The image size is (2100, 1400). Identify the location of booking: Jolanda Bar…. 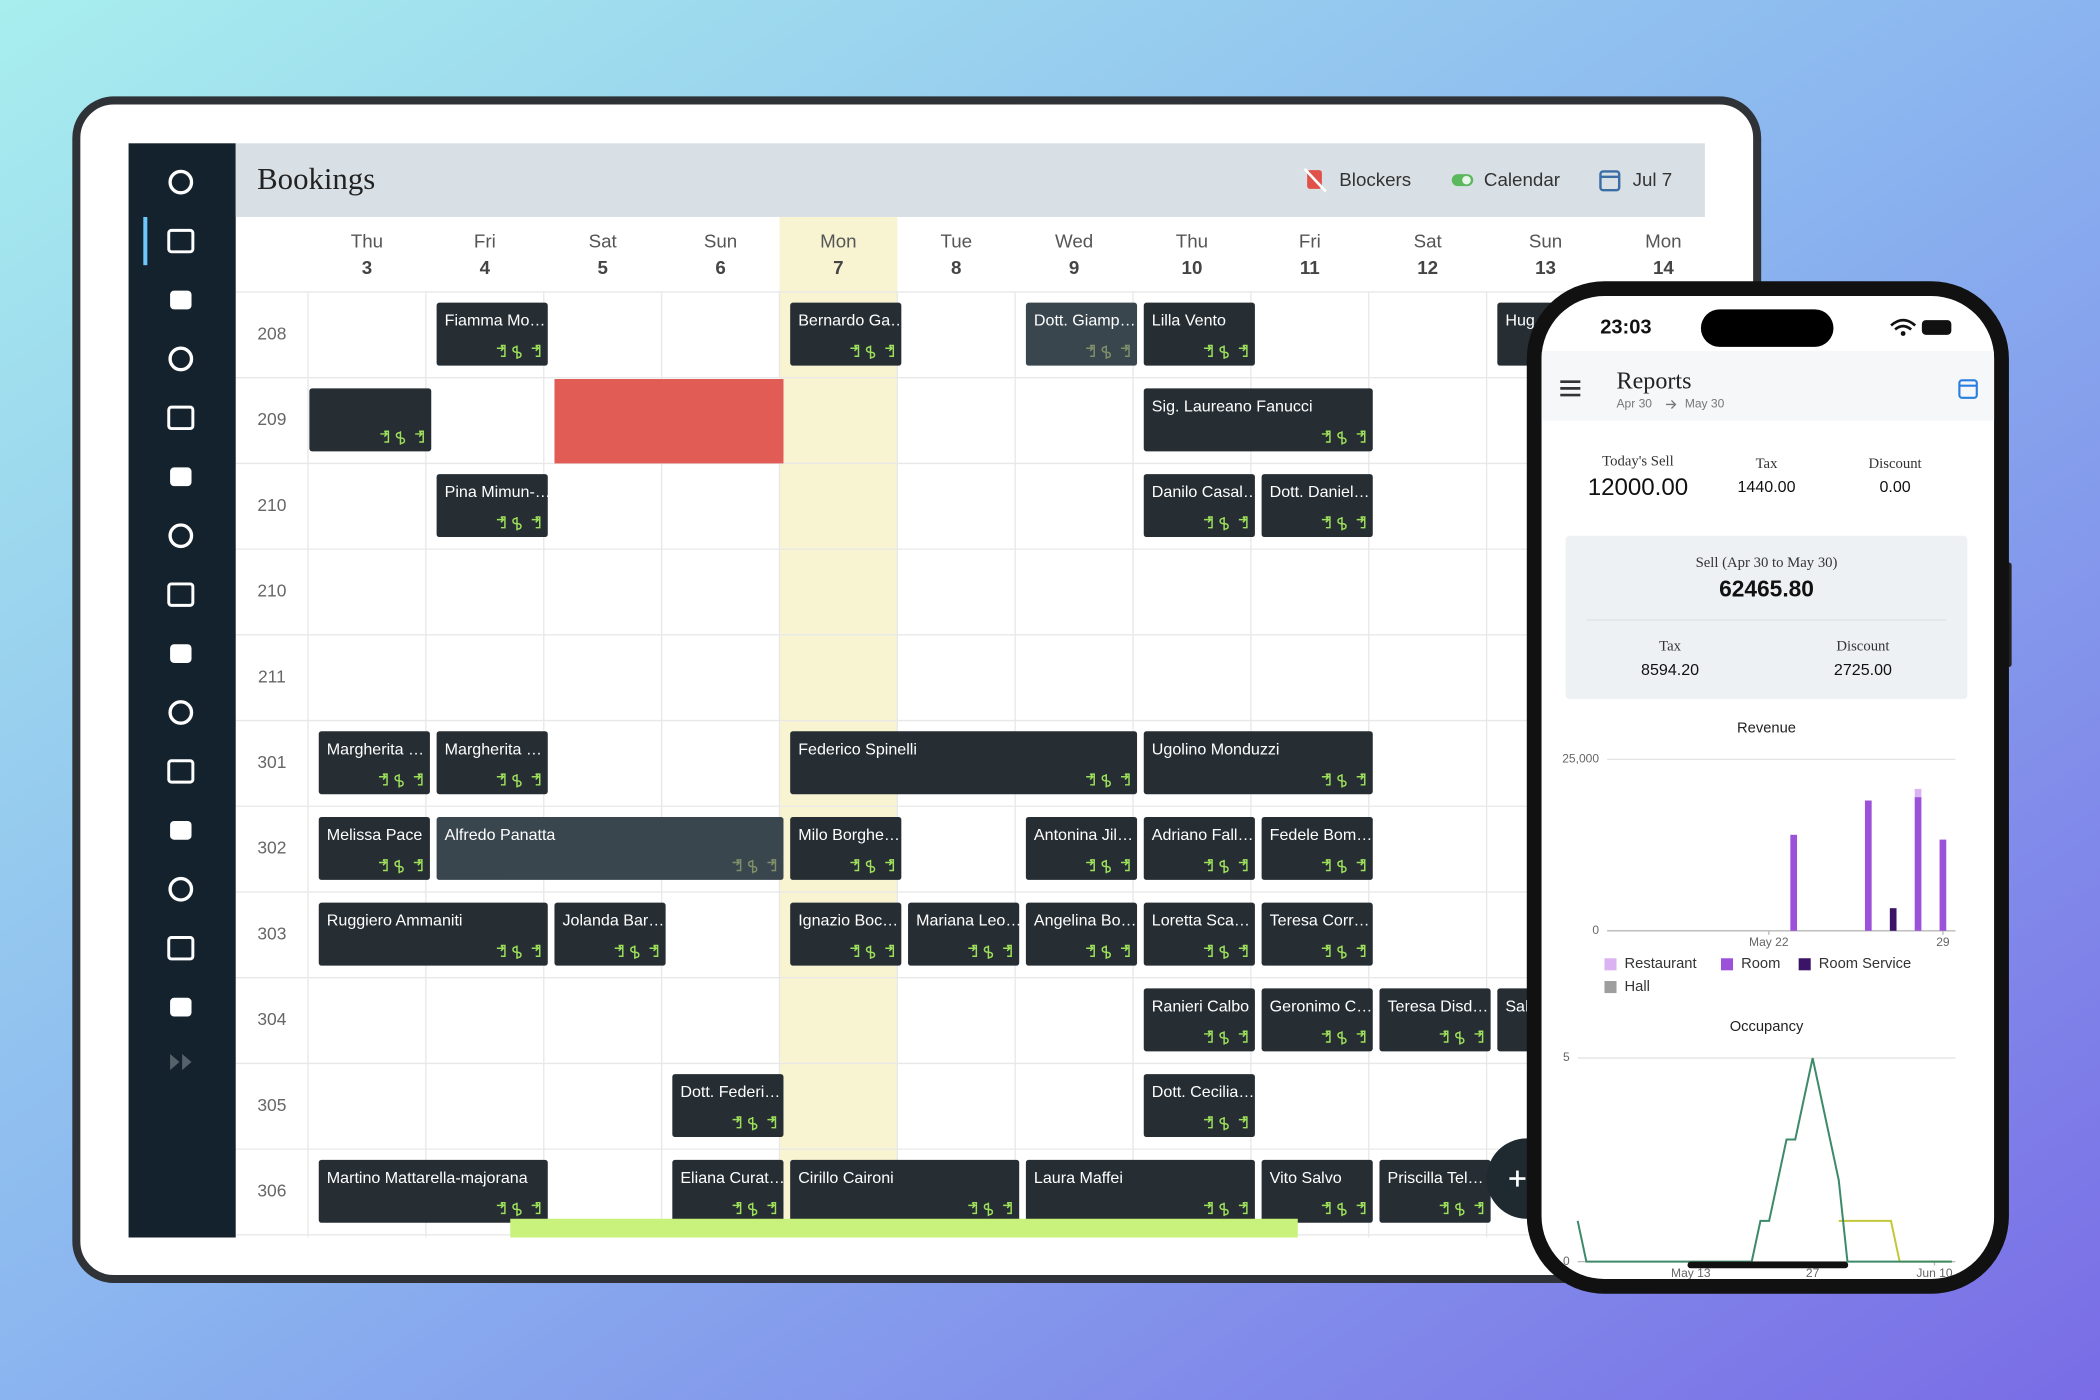
(610, 934).